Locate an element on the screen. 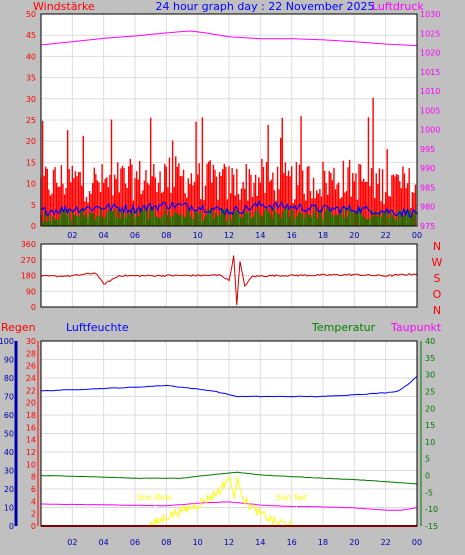 Image resolution: width=465 pixels, height=555 pixels. time-tick-label: 22 is located at coordinates (386, 235).